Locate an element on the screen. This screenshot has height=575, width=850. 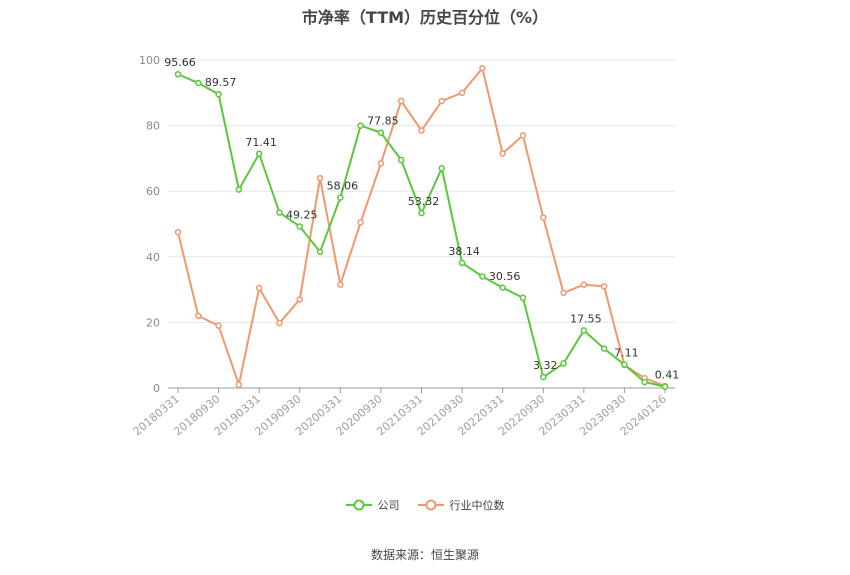
y-tick-label: 80 is located at coordinates (153, 126).